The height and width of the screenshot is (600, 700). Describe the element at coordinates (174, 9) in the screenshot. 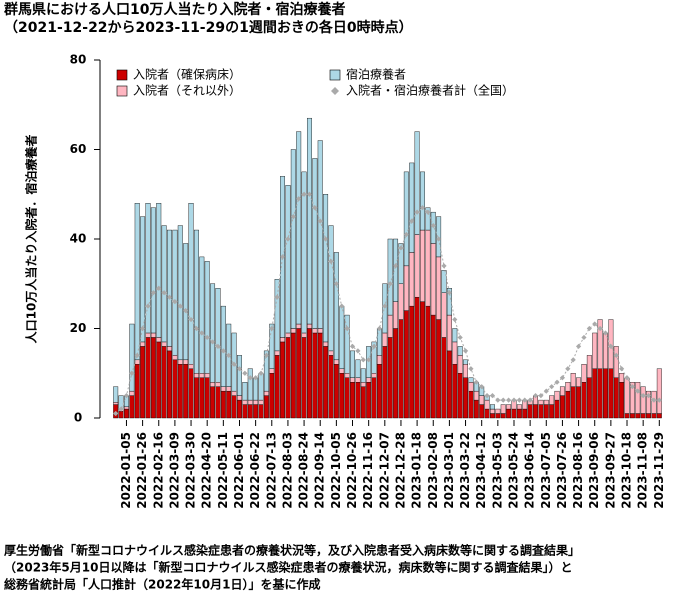

I see `chart-title: 群馬県における人口10万人当たり入院者・宿泊療養者` at that location.